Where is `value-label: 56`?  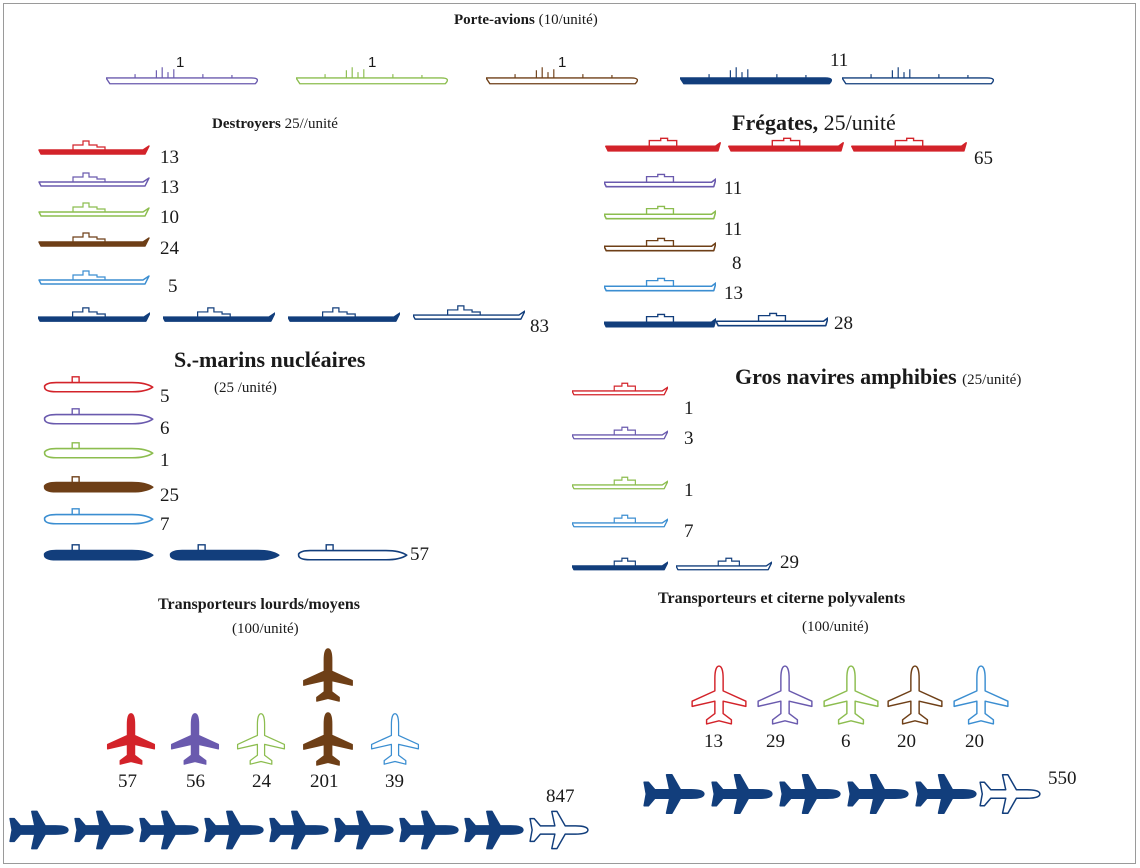
value-label: 56 is located at coordinates (195, 781).